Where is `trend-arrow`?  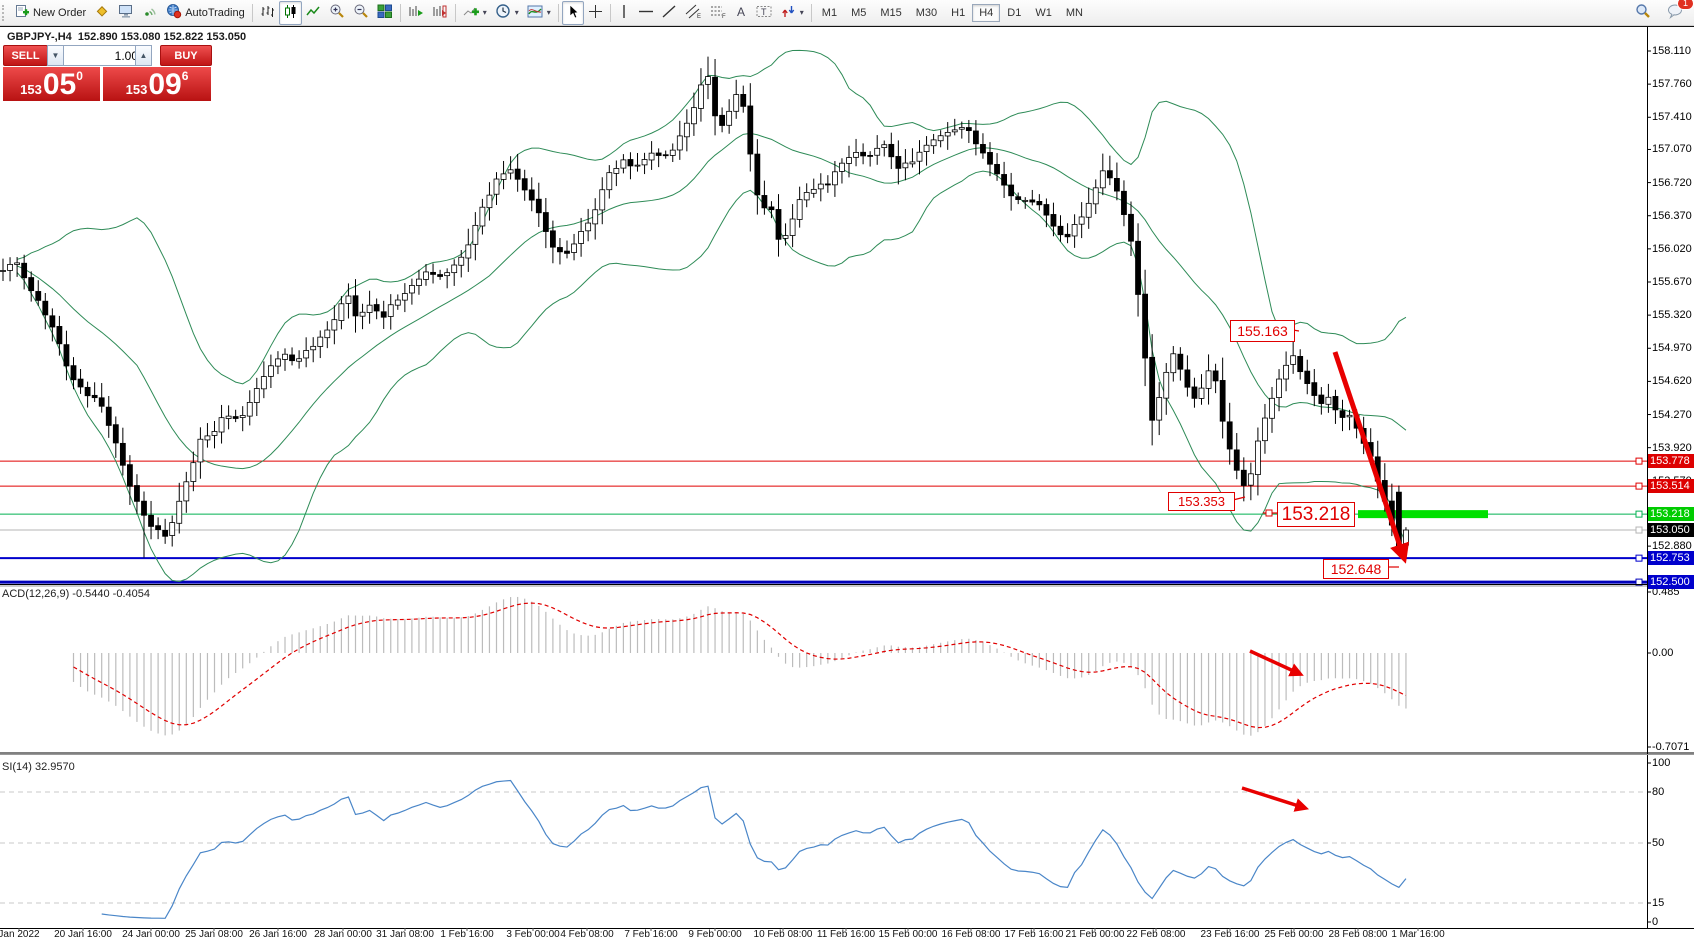
trend-arrow is located at coordinates (1371, 457).